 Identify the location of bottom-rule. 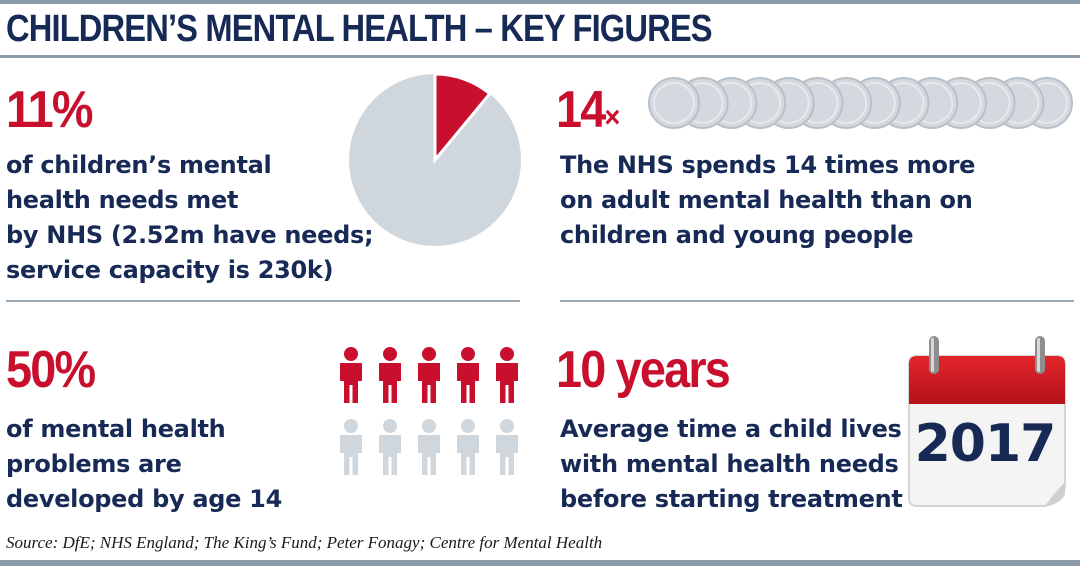
(540, 563).